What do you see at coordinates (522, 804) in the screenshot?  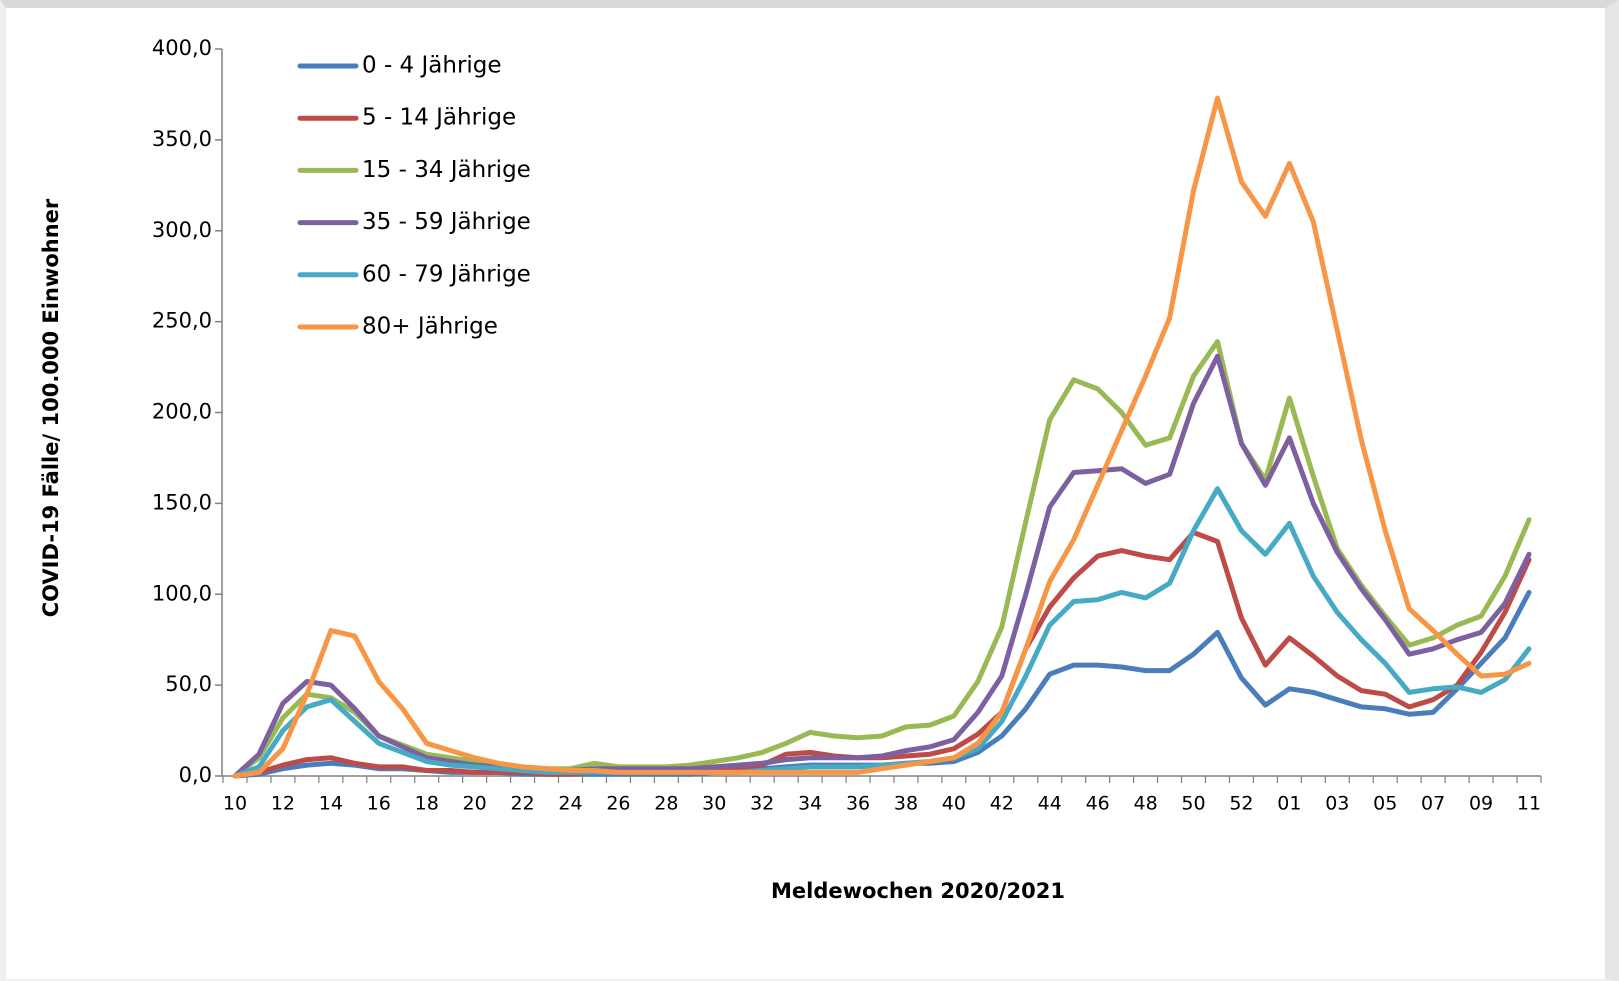 I see `x-tick-label: 22` at bounding box center [522, 804].